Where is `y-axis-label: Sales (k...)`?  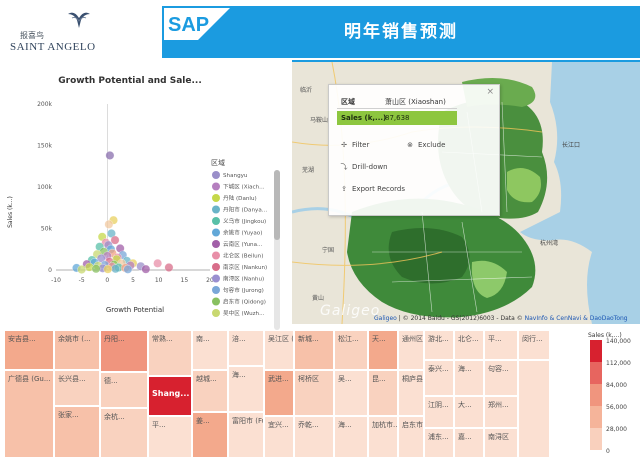 y-axis-label: Sales (k...) is located at coordinates (10, 212).